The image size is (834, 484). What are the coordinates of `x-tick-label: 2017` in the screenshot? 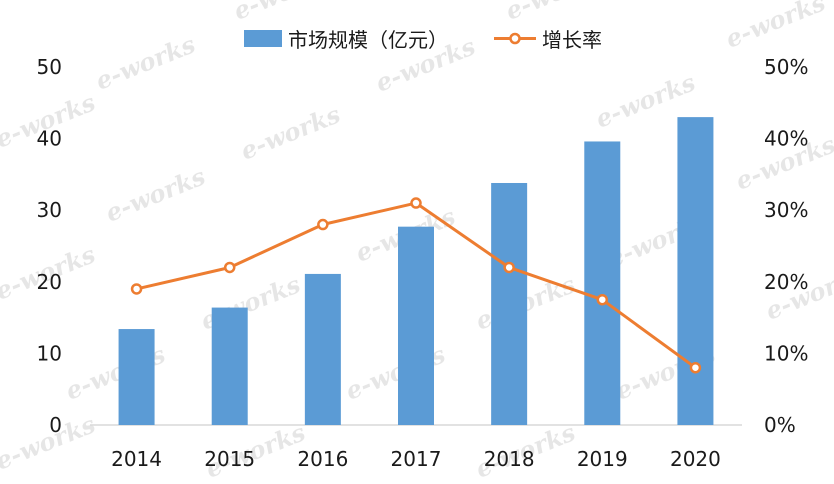 It's located at (416, 459).